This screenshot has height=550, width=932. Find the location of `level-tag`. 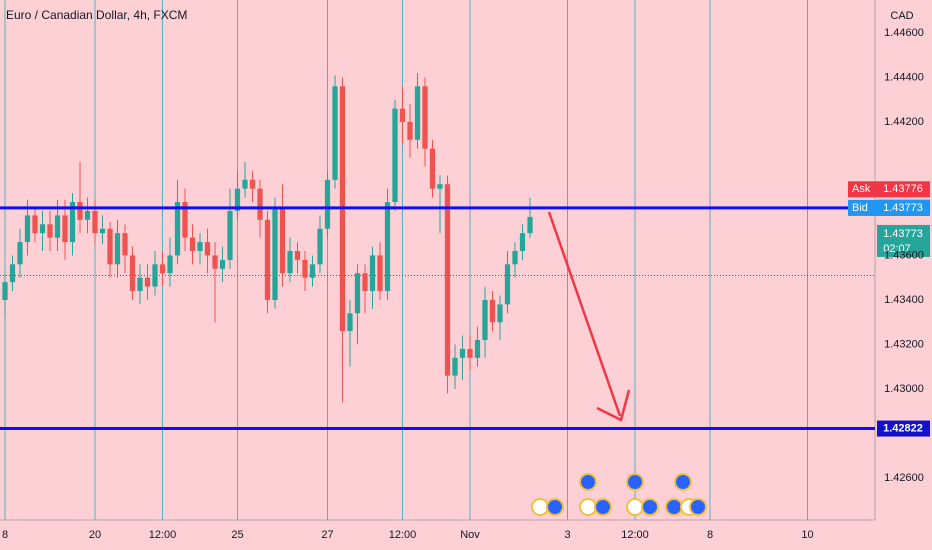

level-tag is located at coordinates (903, 428).